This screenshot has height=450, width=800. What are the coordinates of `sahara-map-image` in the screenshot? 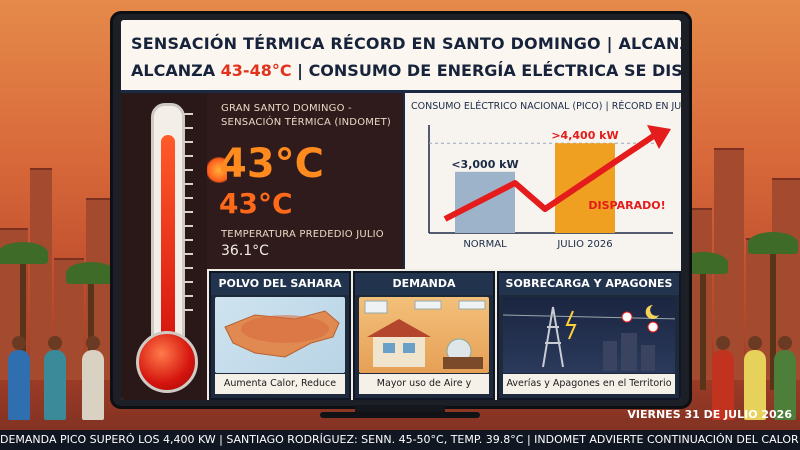 It's located at (280, 335).